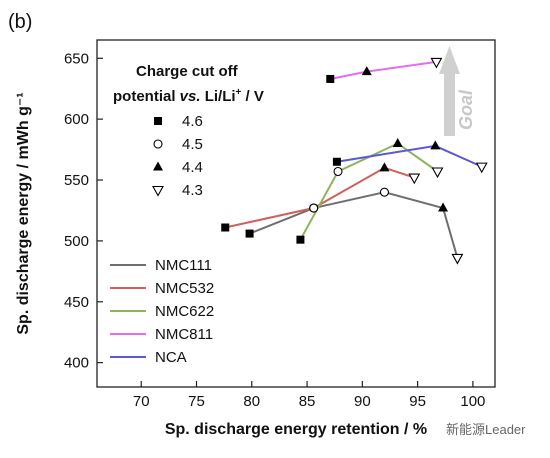 Image resolution: width=550 pixels, height=458 pixels. I want to click on x-tick-label: 95, so click(417, 401).